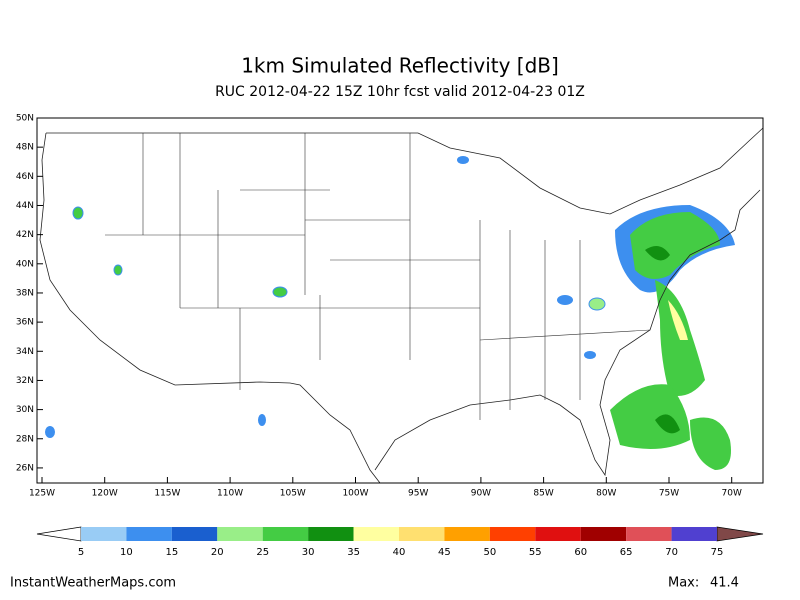  Describe the element at coordinates (126, 552) in the screenshot. I see `colorbar-label: 10` at that location.